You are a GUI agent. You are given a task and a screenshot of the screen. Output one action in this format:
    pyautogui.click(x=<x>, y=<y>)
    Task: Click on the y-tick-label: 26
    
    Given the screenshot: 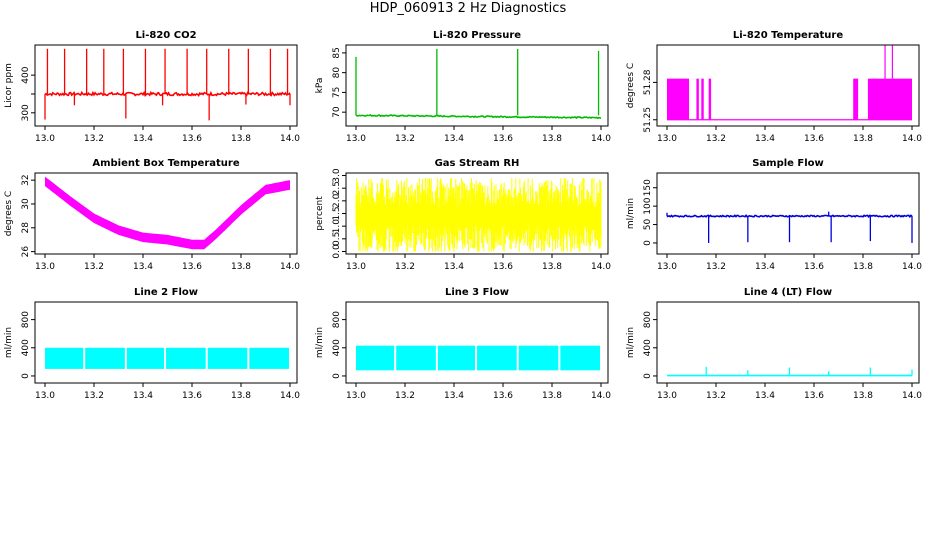 What is the action you would take?
    pyautogui.click(x=26, y=252)
    